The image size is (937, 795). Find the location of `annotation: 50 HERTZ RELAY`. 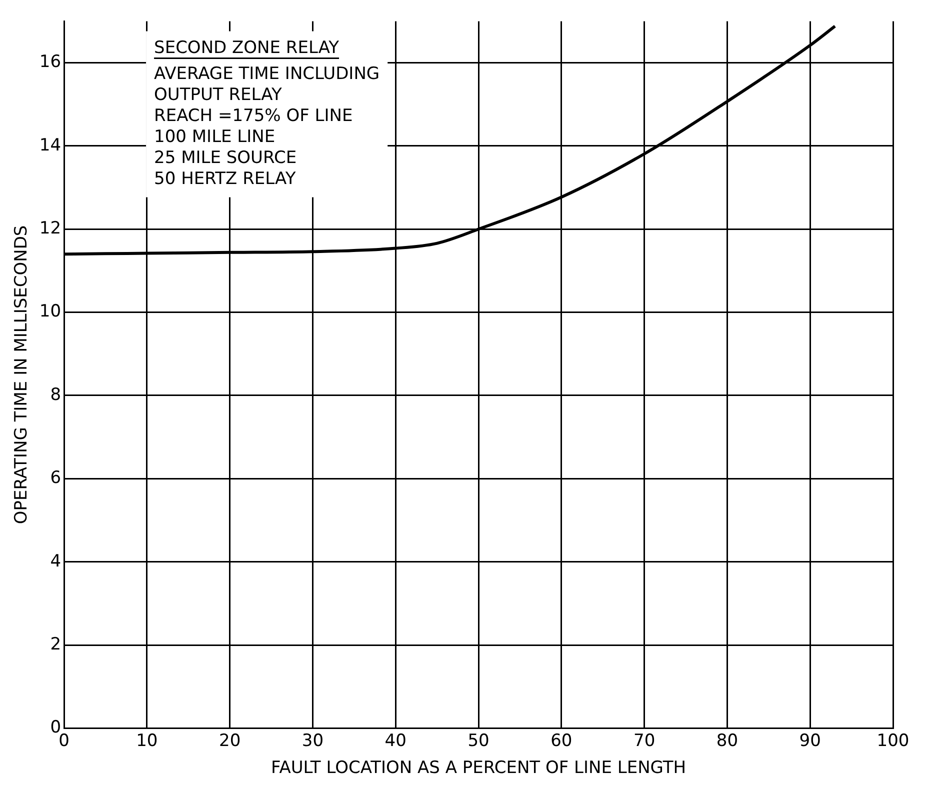

annotation: 50 HERTZ RELAY is located at coordinates (225, 179).